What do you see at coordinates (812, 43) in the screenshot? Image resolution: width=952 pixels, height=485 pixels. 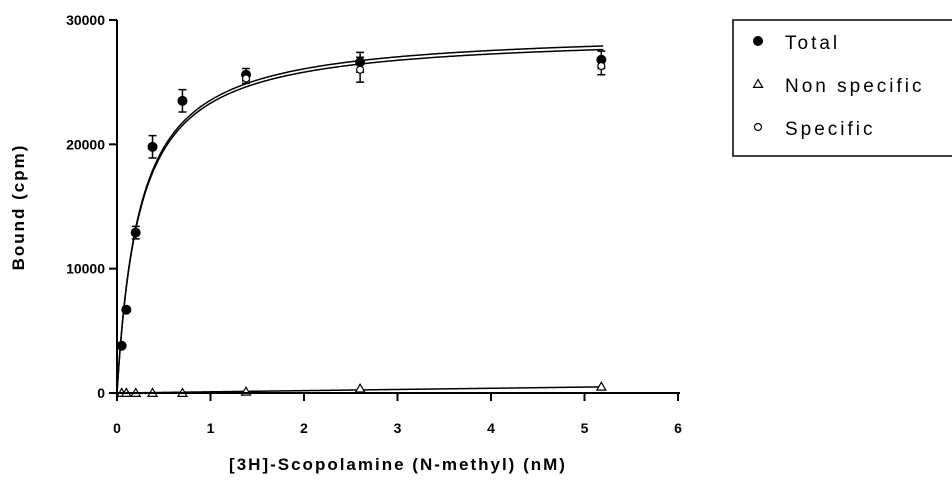 I see `legend-label-total: Total` at bounding box center [812, 43].